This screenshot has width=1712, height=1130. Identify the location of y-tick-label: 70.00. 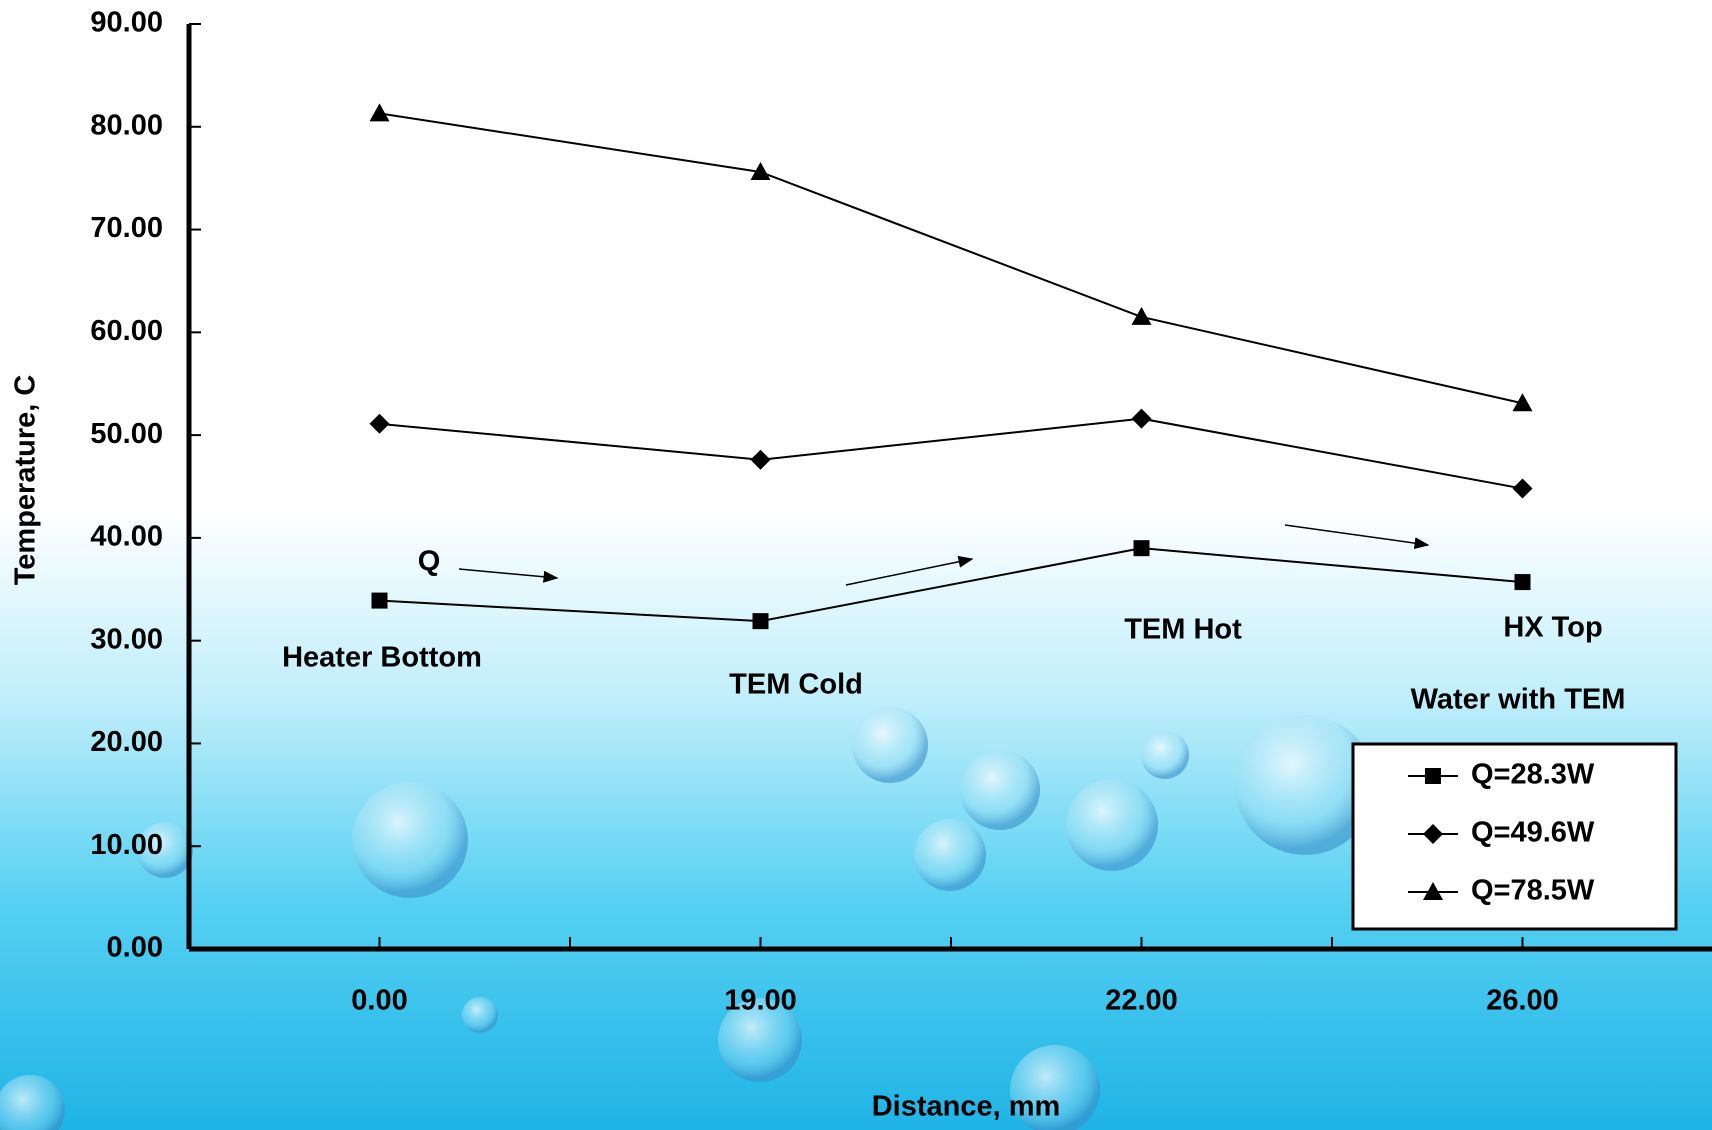
(126, 228).